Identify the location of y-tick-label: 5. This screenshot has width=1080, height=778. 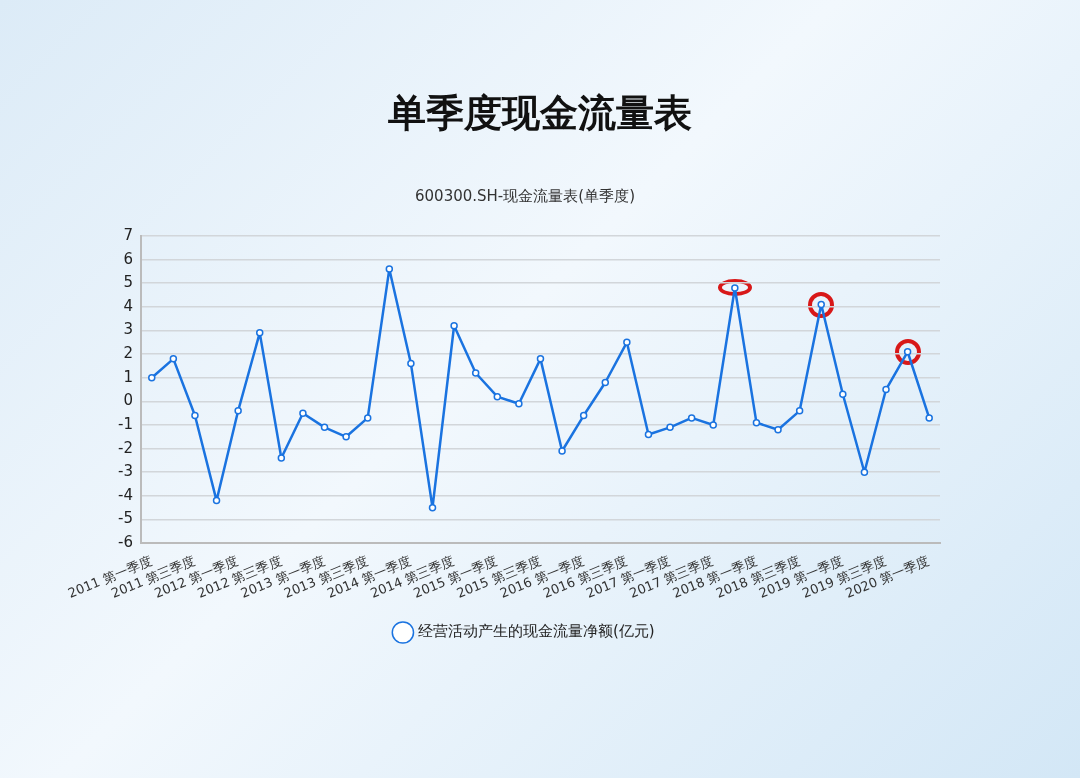
(128, 282).